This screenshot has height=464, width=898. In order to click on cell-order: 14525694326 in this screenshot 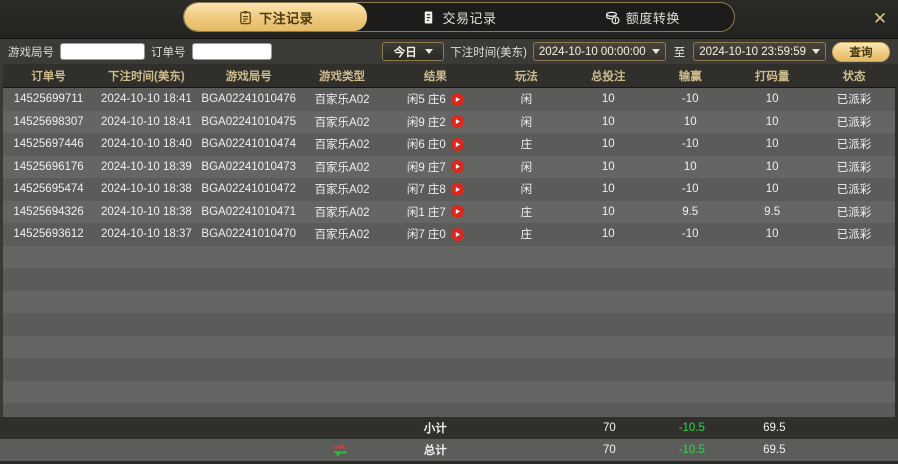, I will do `click(48, 211)`.